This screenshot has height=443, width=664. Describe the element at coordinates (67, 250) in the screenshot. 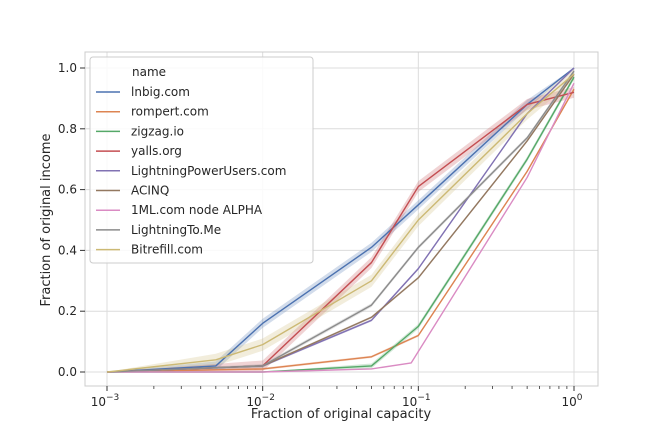

I see `y-tick-label: 0.4` at that location.